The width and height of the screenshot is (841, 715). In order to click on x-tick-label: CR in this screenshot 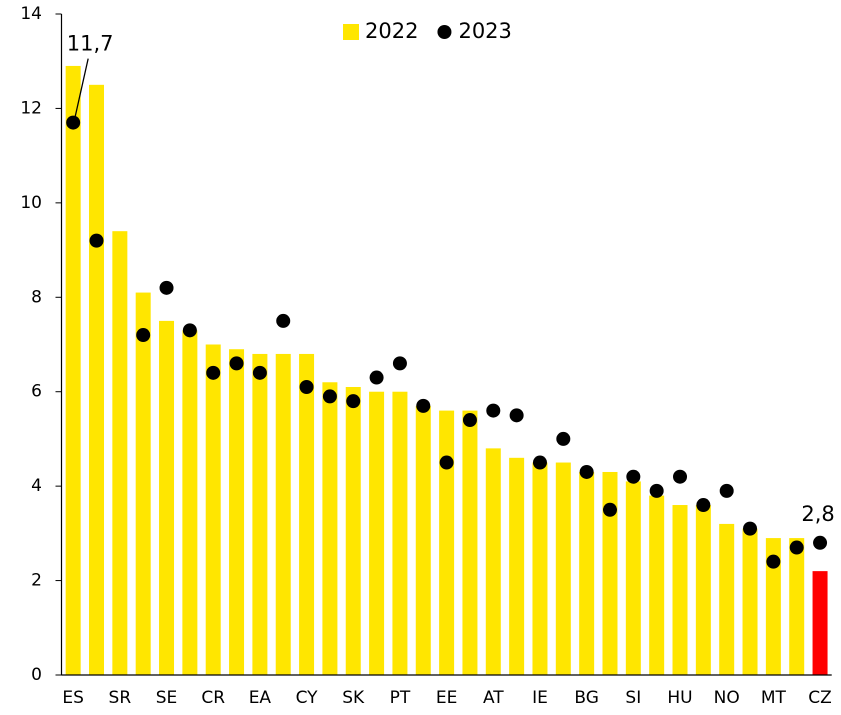, I will do `click(213, 698)`.